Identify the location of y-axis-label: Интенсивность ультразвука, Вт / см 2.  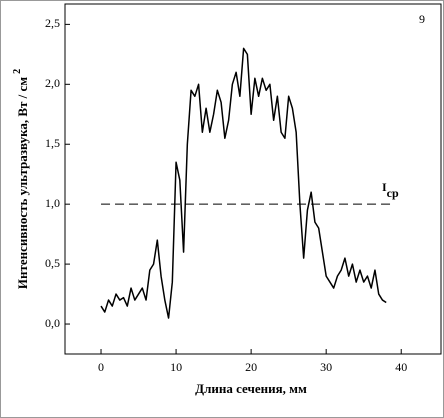
(21, 179).